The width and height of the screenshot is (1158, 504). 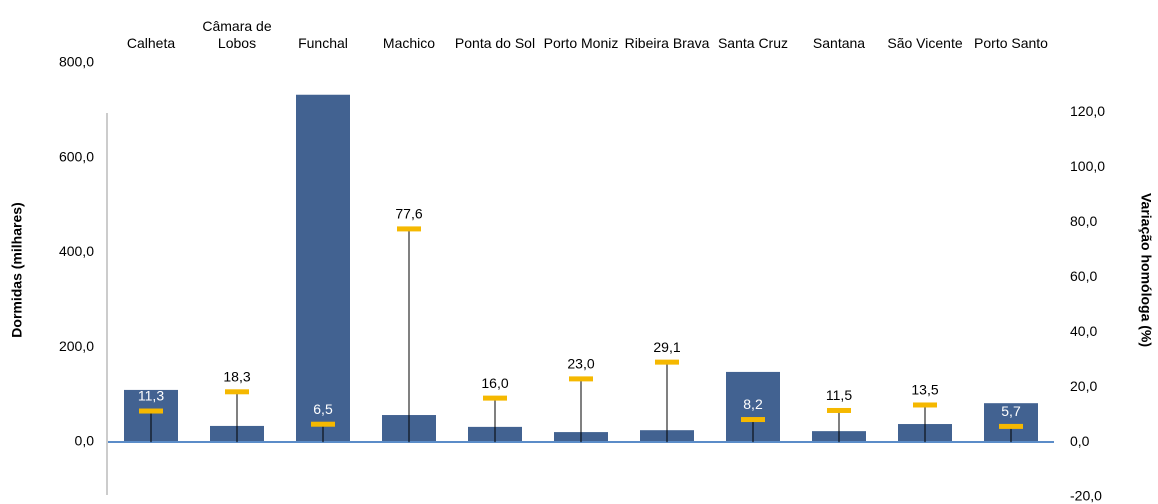 I want to click on y2-tick-label: 60,0, so click(x=1083, y=276).